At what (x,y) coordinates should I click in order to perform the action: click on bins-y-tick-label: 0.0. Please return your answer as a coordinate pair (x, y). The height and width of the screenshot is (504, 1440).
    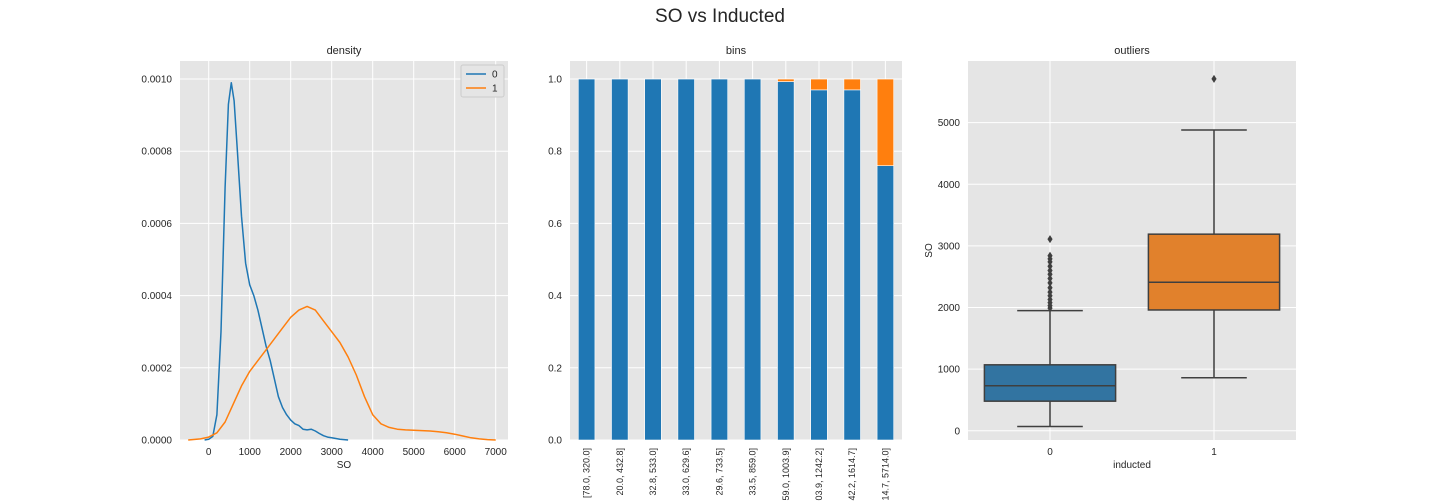
    Looking at the image, I should click on (555, 441).